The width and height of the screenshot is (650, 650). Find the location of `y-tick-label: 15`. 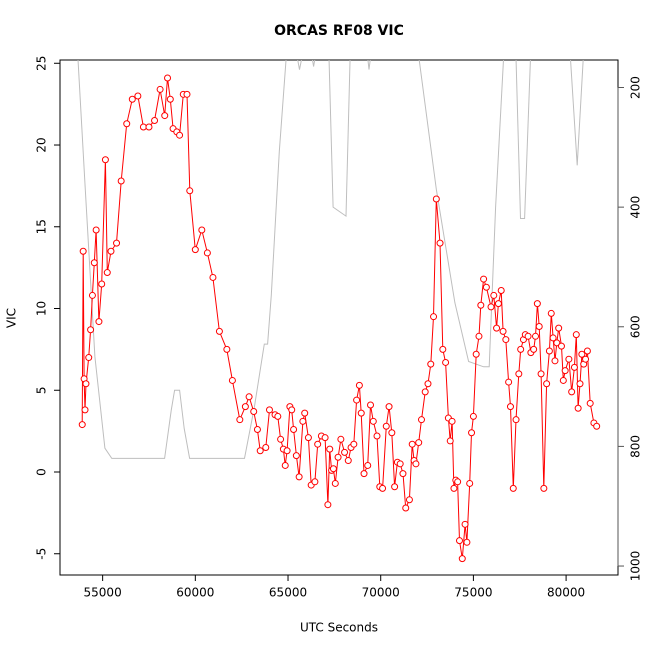

y-tick-label: 15 is located at coordinates (42, 226).